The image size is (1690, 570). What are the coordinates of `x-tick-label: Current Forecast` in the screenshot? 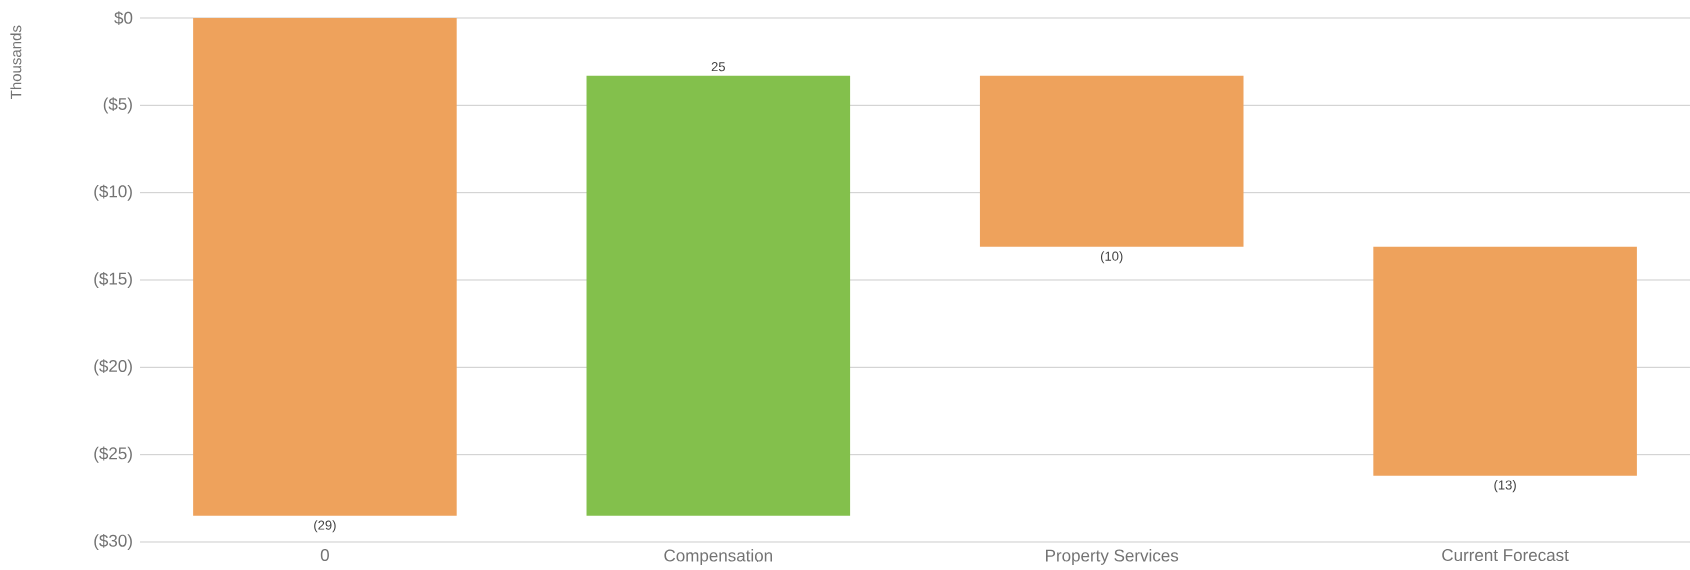 It's located at (1505, 555).